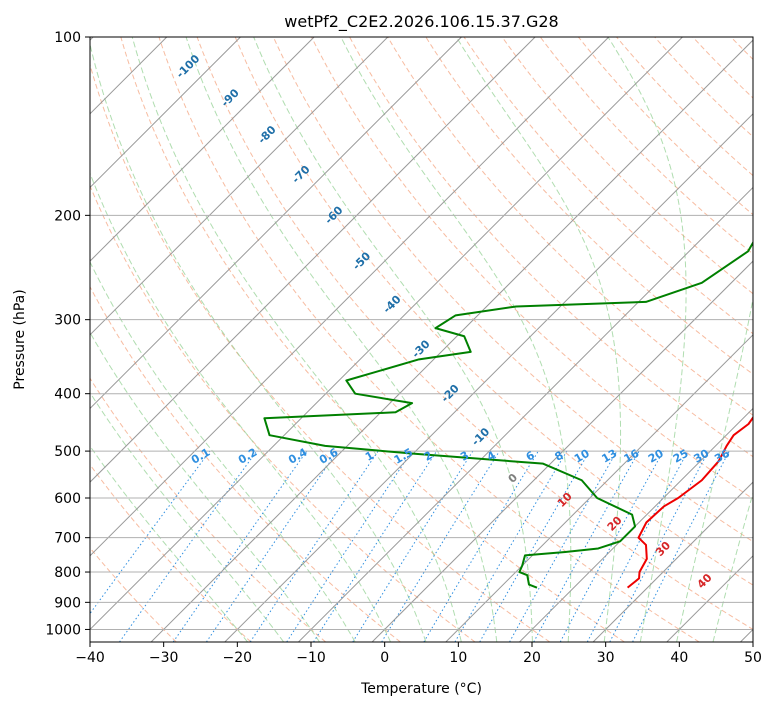 Image resolution: width=775 pixels, height=708 pixels. What do you see at coordinates (421, 22) in the screenshot?
I see `chart-title: wetPf2_C2E2.2026.106.15.37.G28` at bounding box center [421, 22].